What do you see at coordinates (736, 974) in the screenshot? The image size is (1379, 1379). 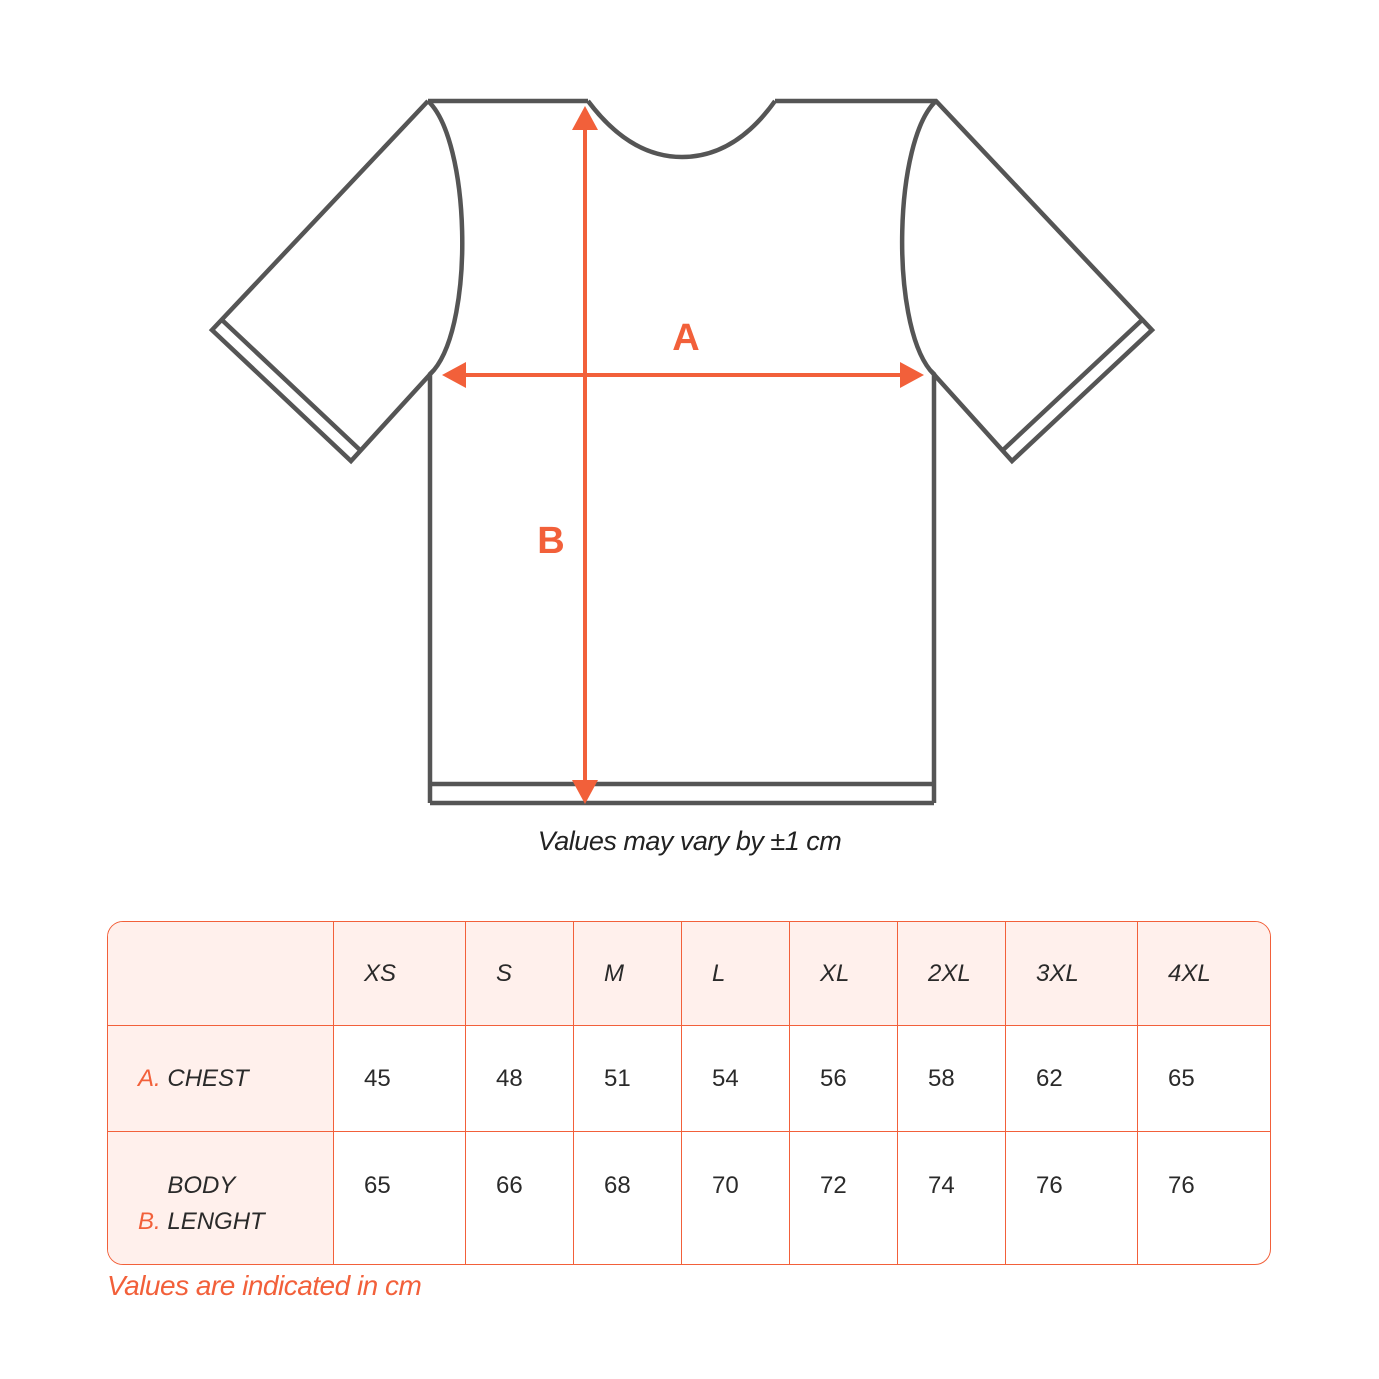 I see `size-header: L` at bounding box center [736, 974].